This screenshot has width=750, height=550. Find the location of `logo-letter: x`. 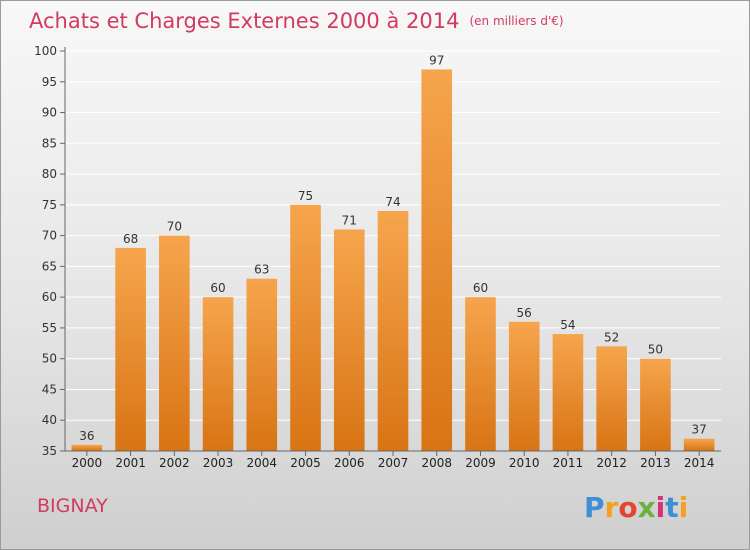

logo-letter: x is located at coordinates (646, 507).